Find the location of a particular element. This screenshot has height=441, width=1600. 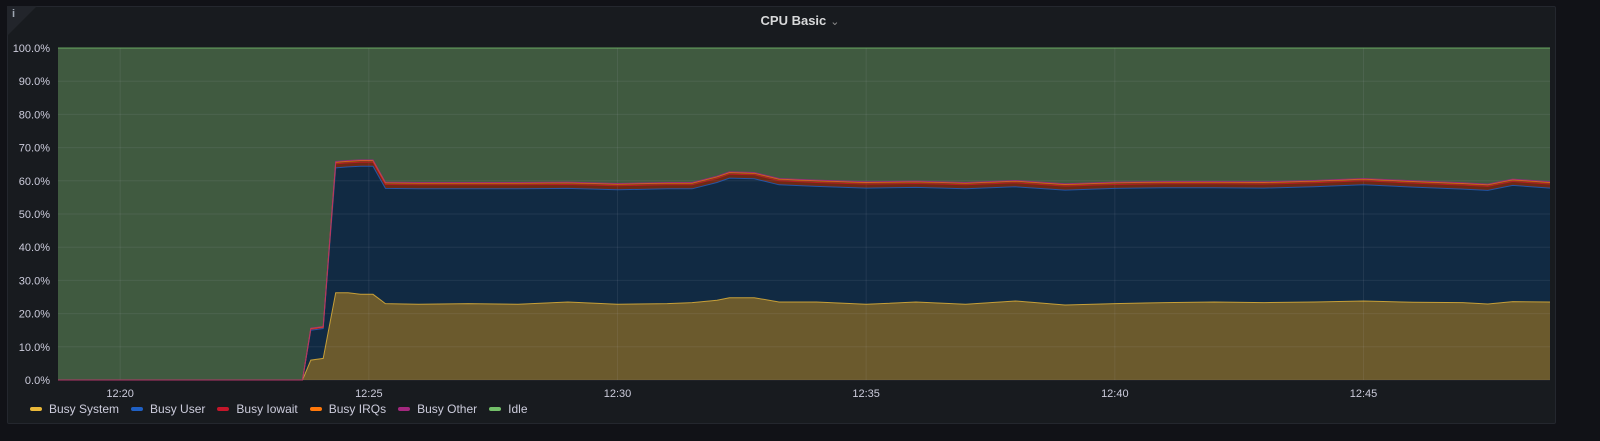

y-tick-label: 10.0% is located at coordinates (34, 348).